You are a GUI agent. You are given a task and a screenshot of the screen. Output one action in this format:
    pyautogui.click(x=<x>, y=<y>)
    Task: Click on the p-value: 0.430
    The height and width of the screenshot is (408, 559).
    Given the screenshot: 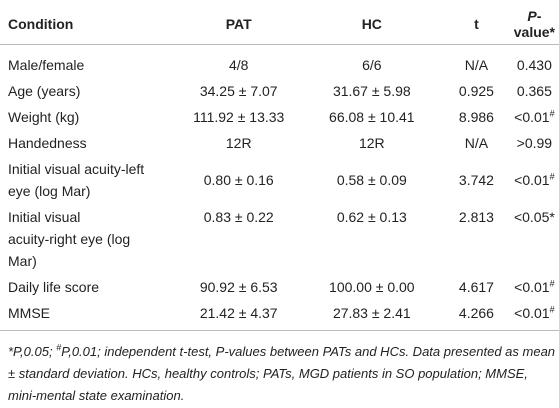 What is the action you would take?
    pyautogui.click(x=534, y=65)
    